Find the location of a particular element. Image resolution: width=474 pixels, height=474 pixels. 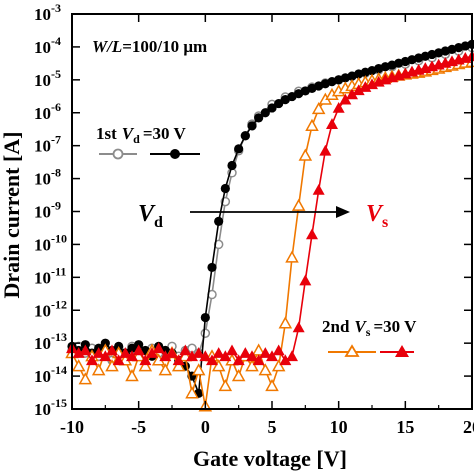

y-tick-label: 10⁻¹⁵ is located at coordinates (50, 407).